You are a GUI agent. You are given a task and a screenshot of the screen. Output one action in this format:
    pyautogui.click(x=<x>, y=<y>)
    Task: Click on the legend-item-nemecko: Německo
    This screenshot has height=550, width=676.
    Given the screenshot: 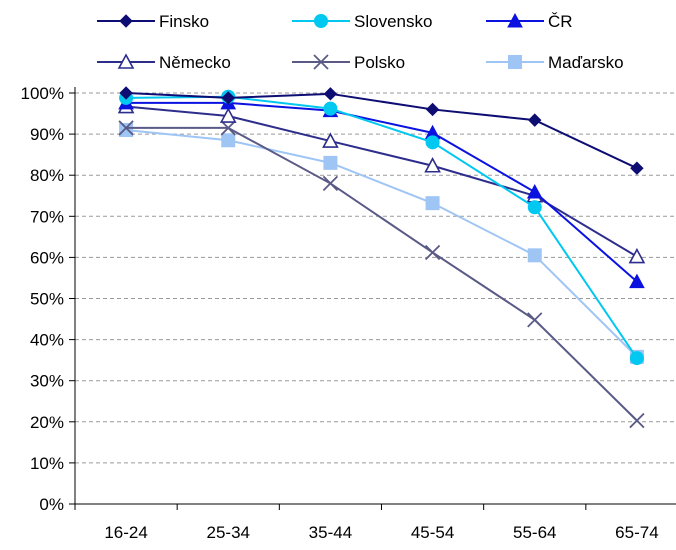 What is the action you would take?
    pyautogui.click(x=164, y=62)
    